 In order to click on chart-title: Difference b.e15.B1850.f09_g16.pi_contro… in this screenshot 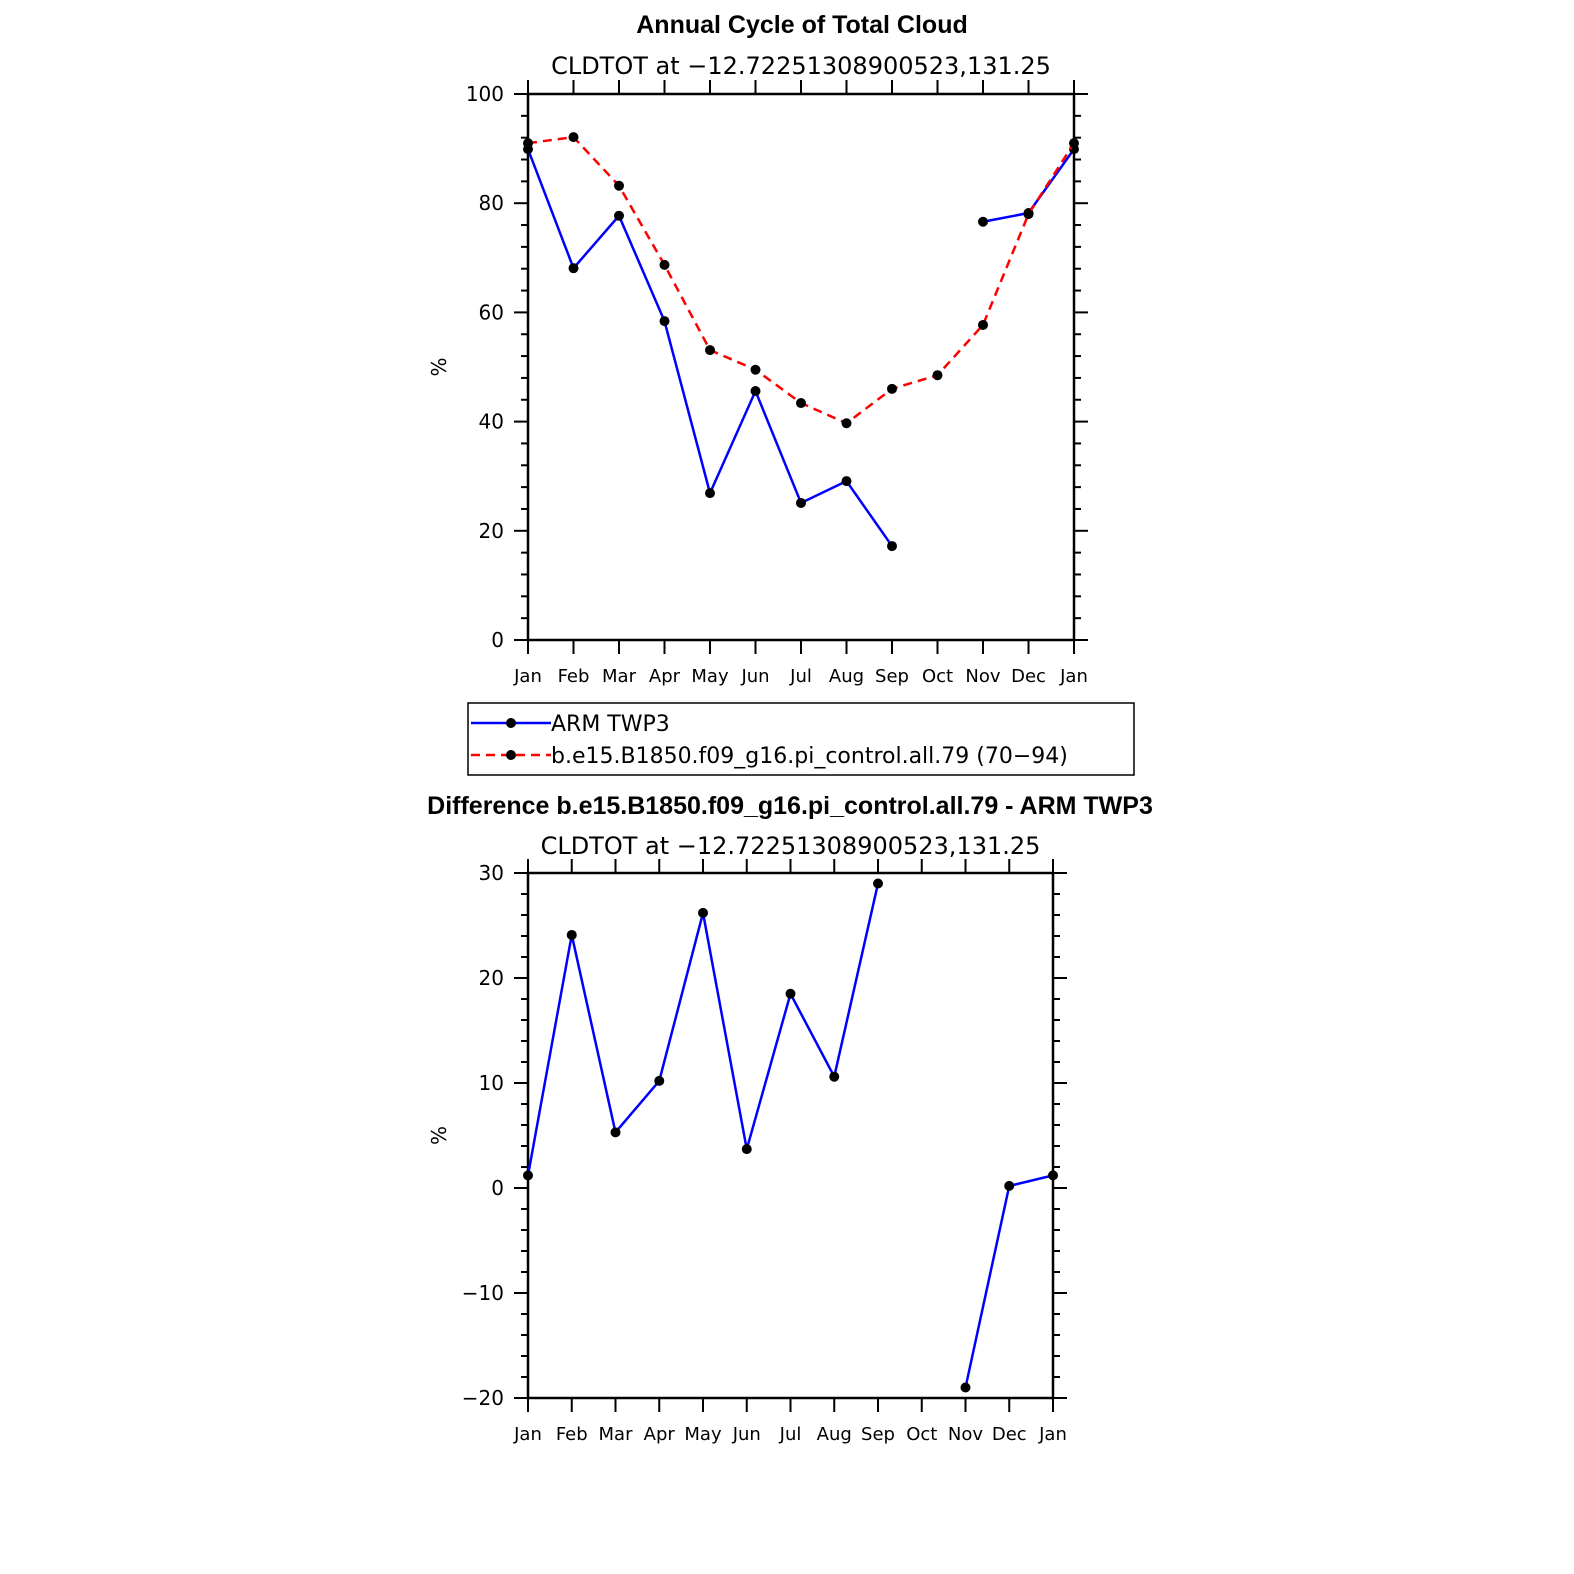, I will do `click(790, 806)`.